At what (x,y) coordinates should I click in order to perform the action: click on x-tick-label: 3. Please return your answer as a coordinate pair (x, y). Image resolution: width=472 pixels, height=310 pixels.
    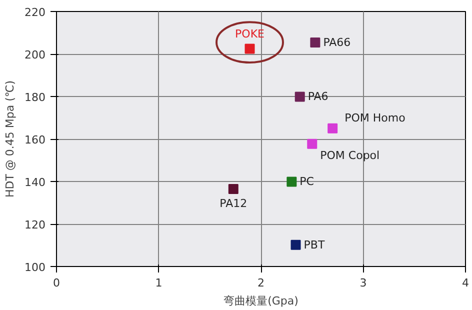
    Looking at the image, I should click on (363, 283).